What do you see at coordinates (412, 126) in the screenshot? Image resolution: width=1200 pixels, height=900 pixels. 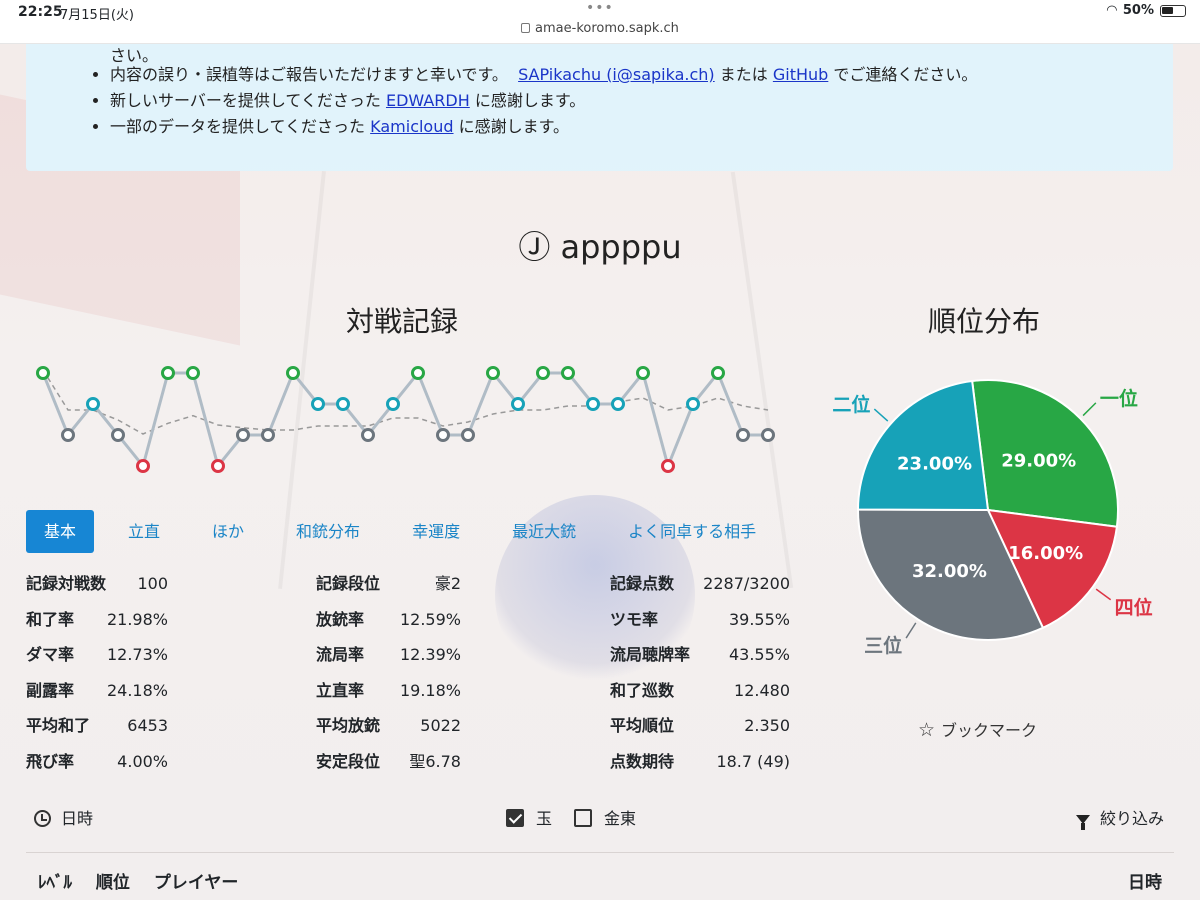 I see `link-kamicloud: Kamicloud` at bounding box center [412, 126].